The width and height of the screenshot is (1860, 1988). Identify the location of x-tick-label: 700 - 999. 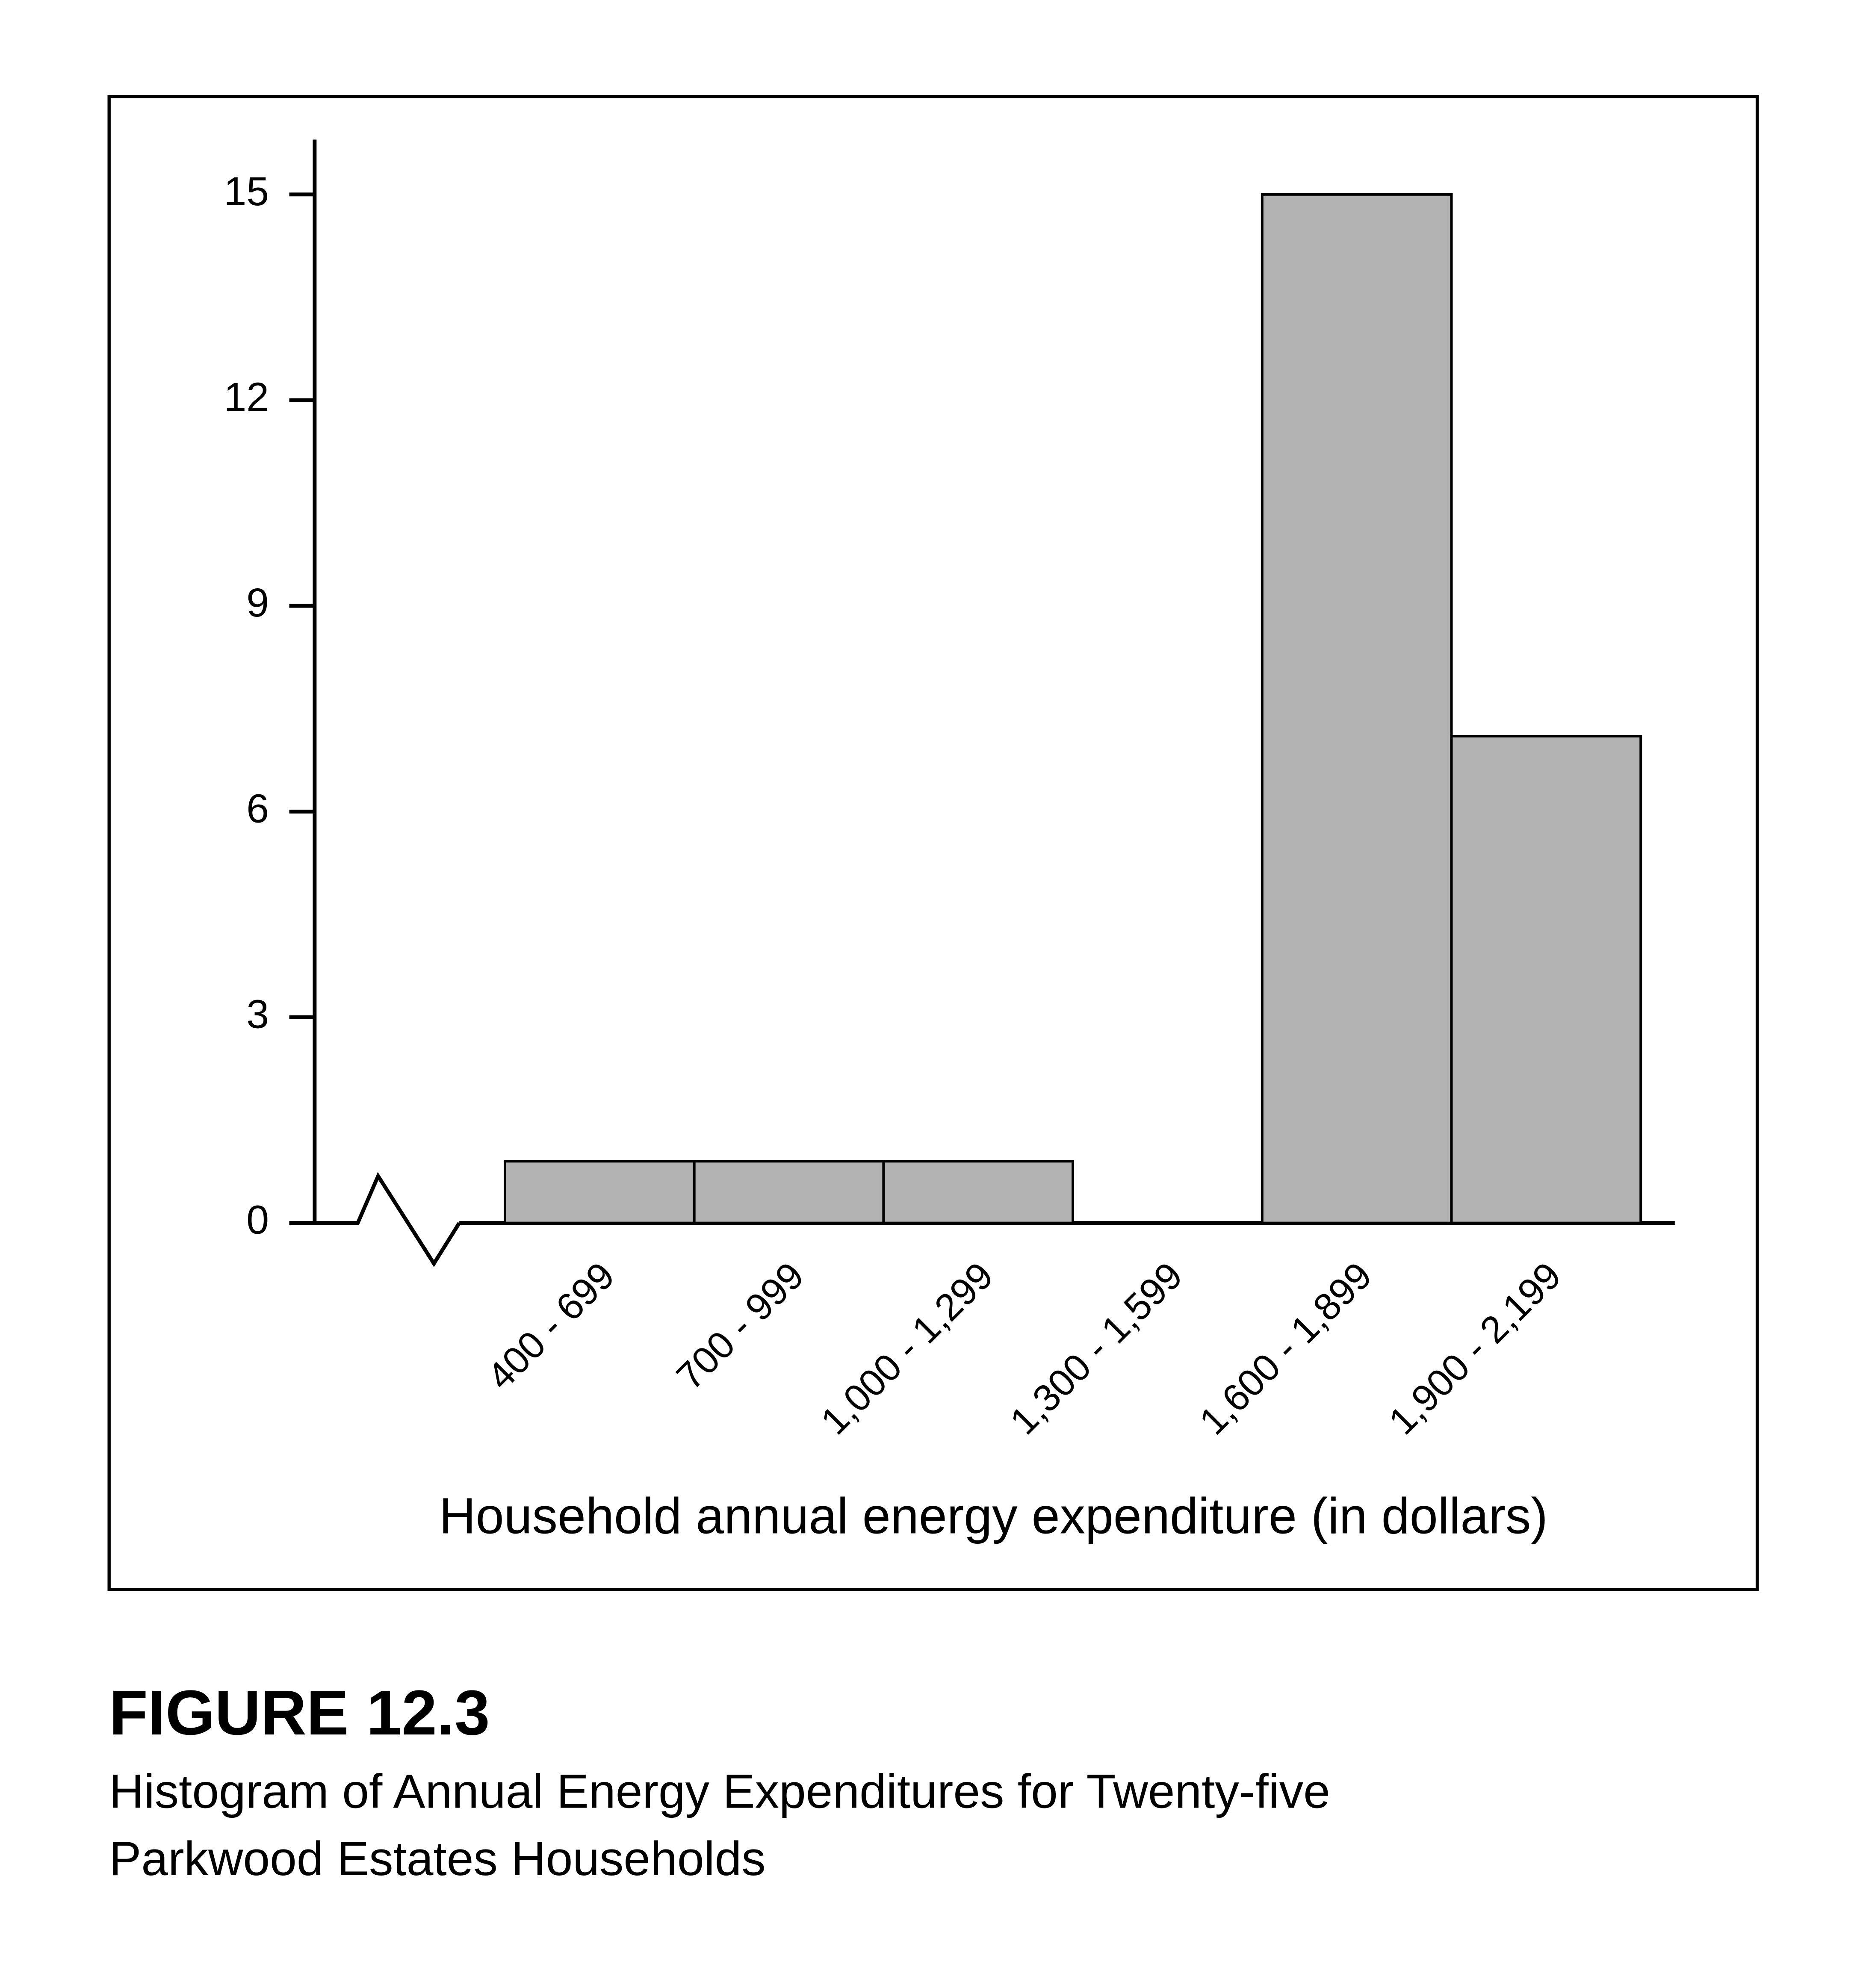
(740, 1326).